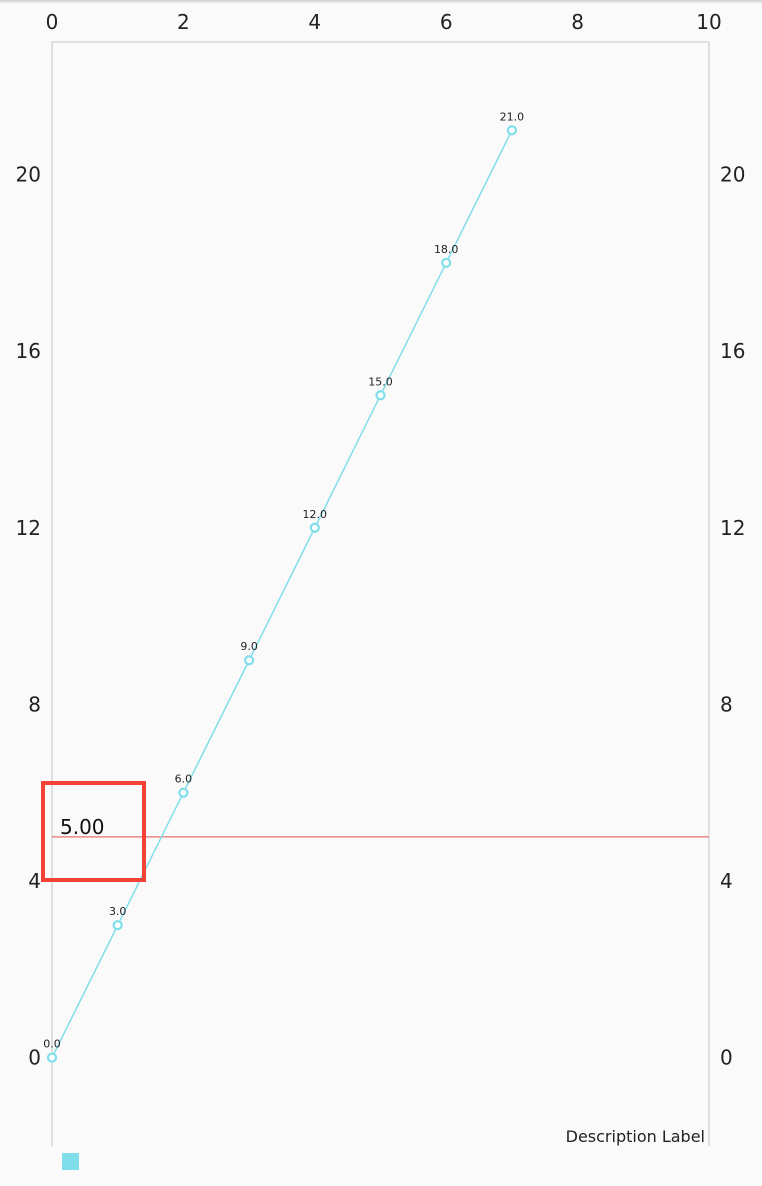 The height and width of the screenshot is (1186, 762). What do you see at coordinates (512, 116) in the screenshot?
I see `data-point-label: 21.0` at bounding box center [512, 116].